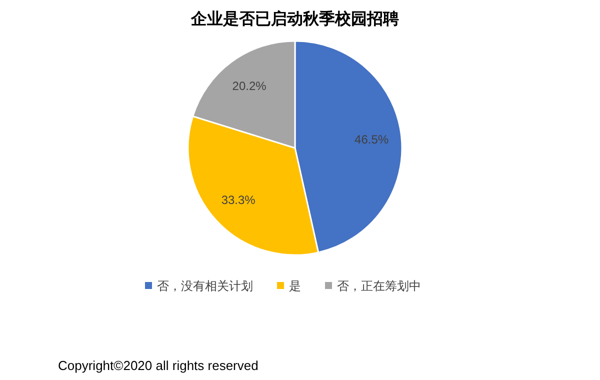 The image size is (600, 380). Describe the element at coordinates (238, 200) in the screenshot. I see `data-label: 33.3%` at that location.